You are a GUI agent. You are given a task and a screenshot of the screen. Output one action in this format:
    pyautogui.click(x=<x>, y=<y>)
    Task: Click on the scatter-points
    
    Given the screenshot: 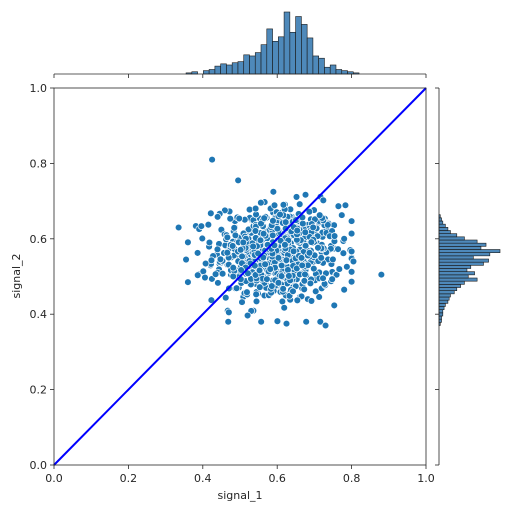 What is the action you would take?
    pyautogui.click(x=280, y=242)
    